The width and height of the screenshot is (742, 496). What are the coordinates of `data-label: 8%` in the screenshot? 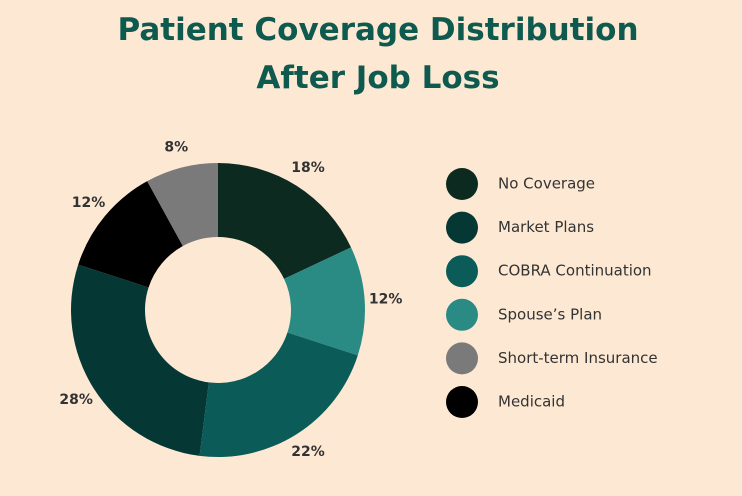 It's located at (176, 147).